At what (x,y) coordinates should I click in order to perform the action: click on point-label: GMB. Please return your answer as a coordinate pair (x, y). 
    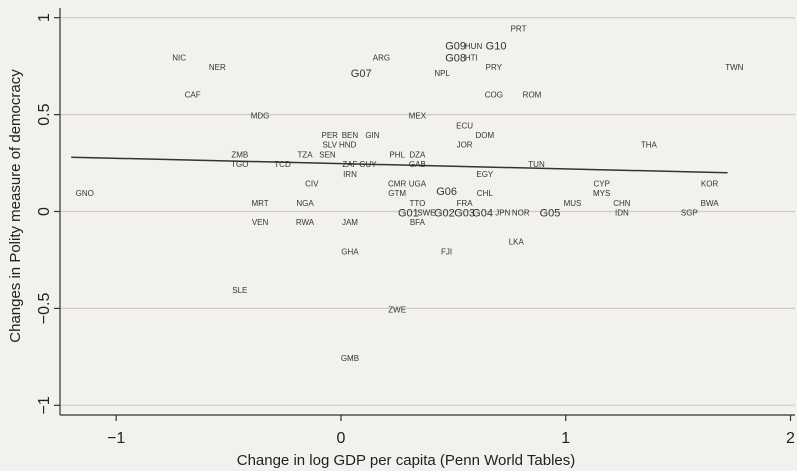
    Looking at the image, I should click on (350, 358).